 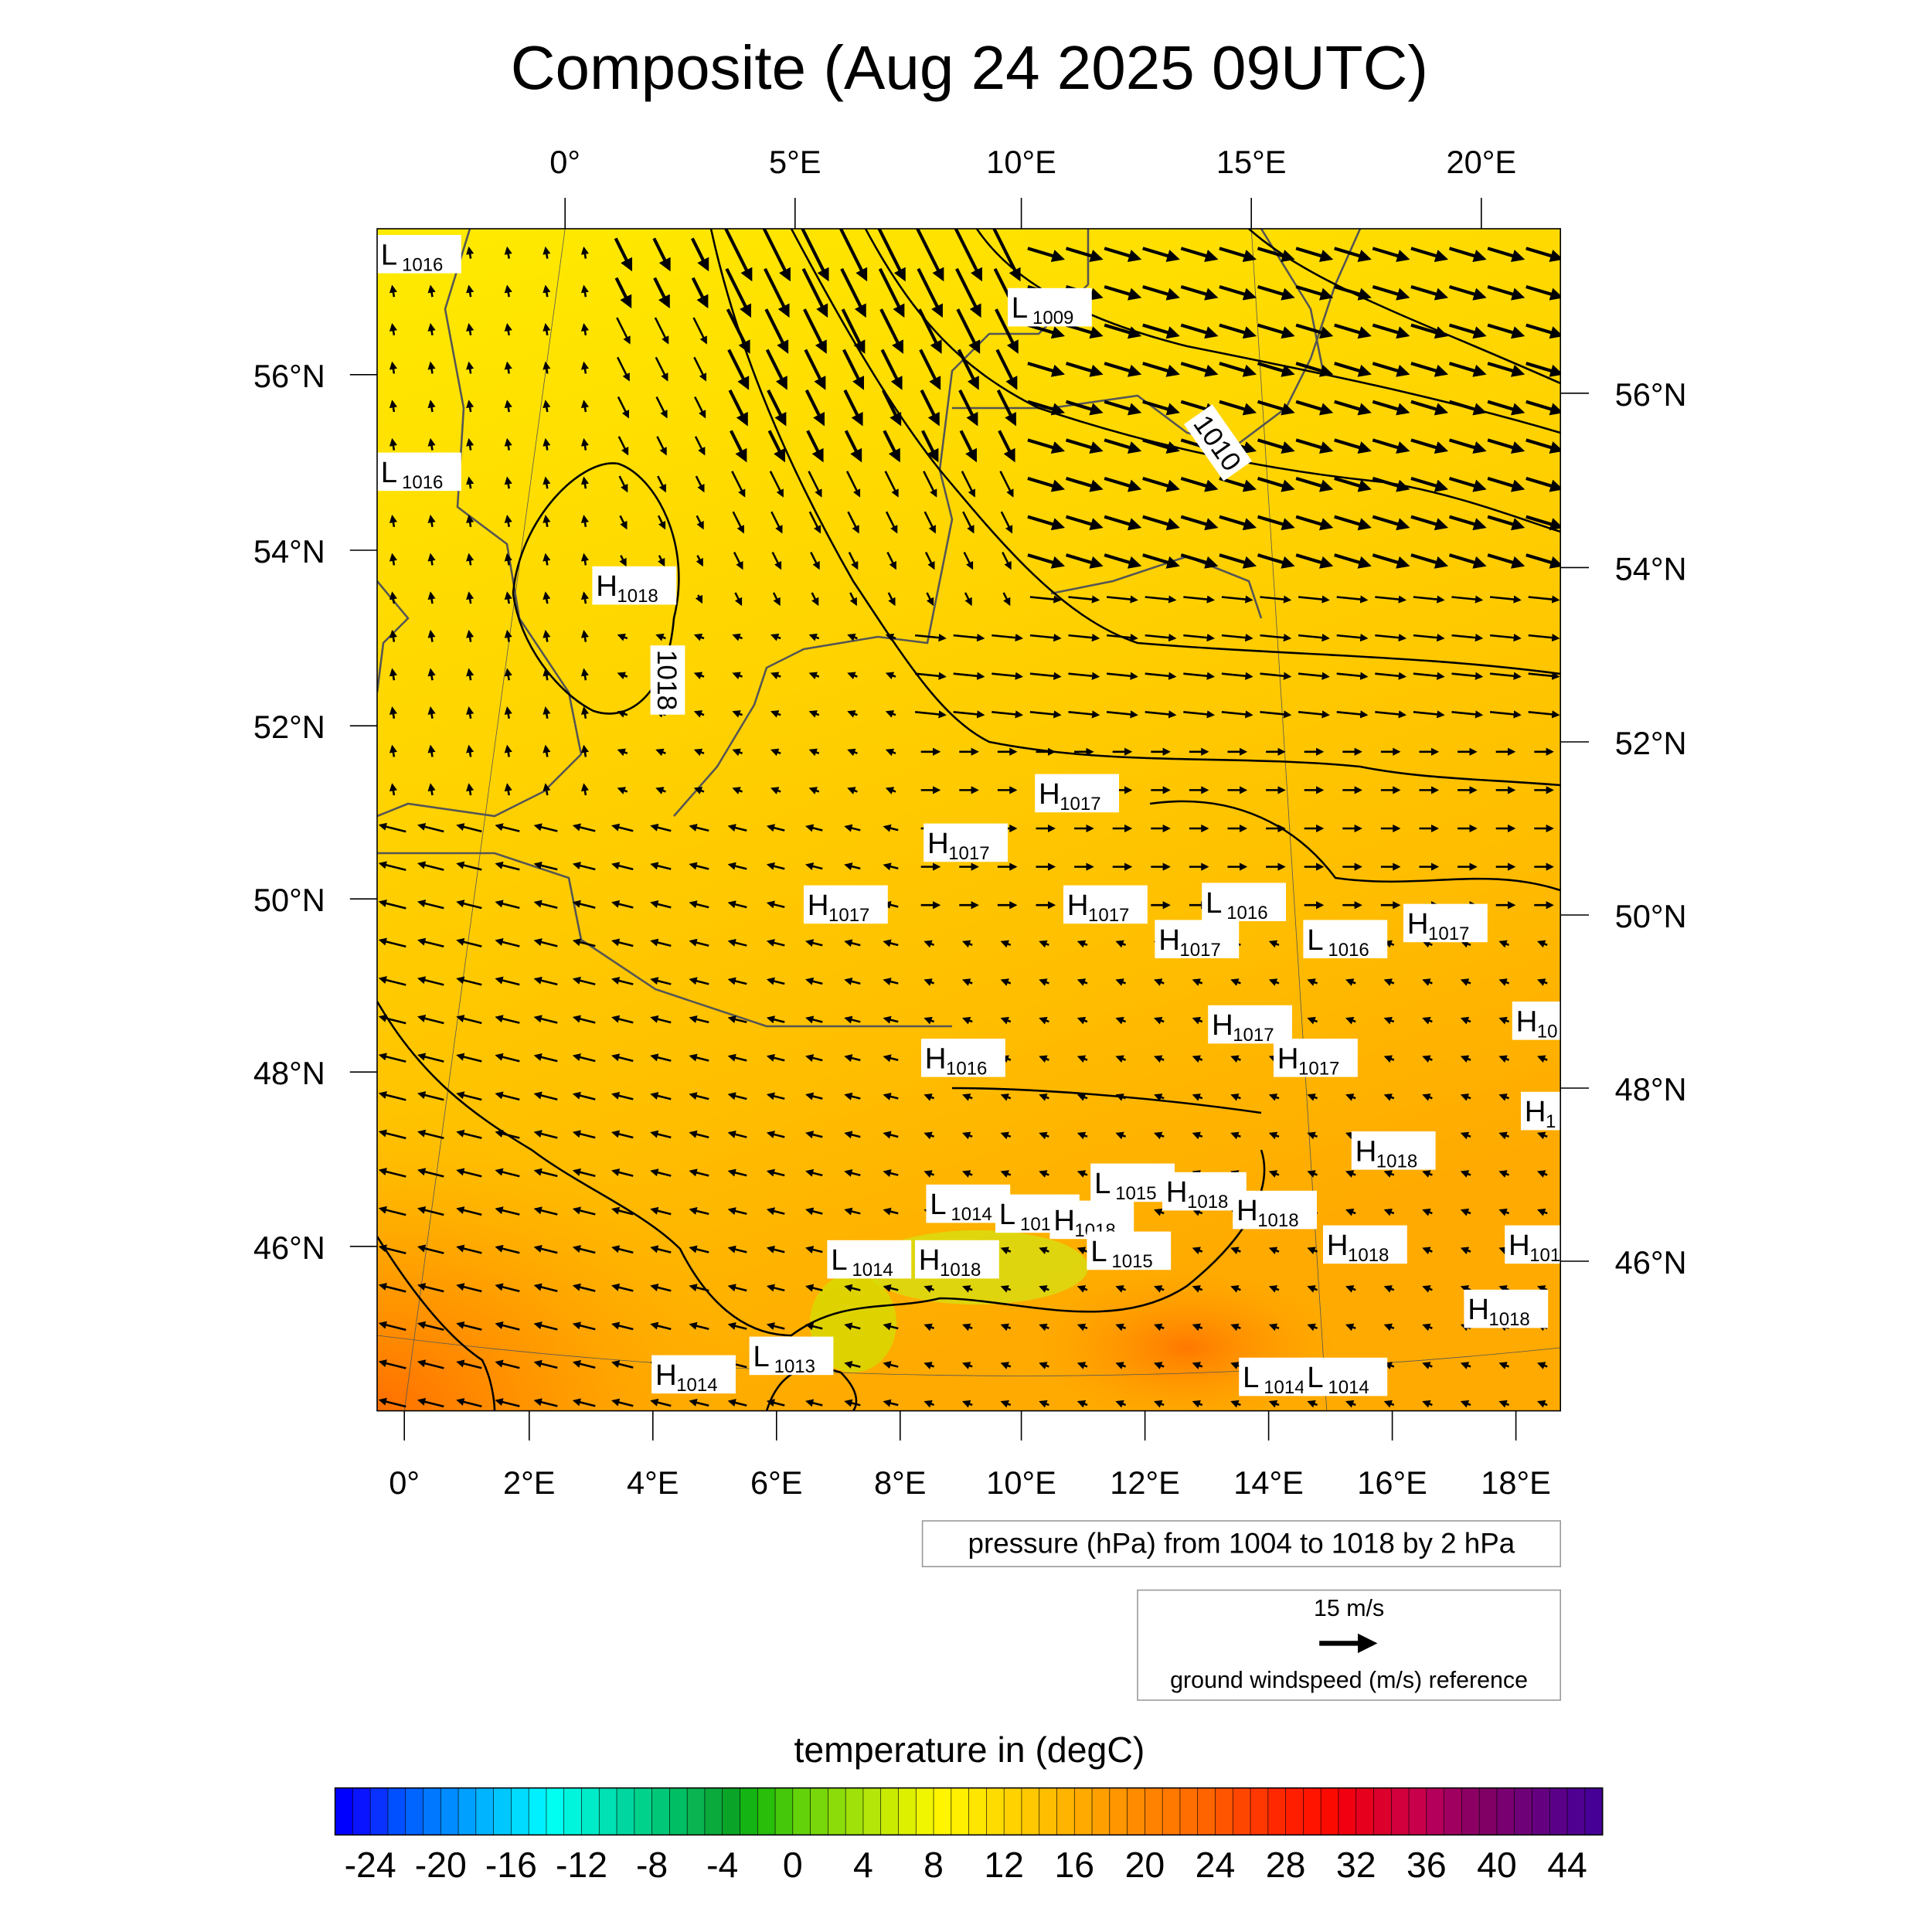 I want to click on low-pressure-label: L 1009, so click(x=1050, y=307).